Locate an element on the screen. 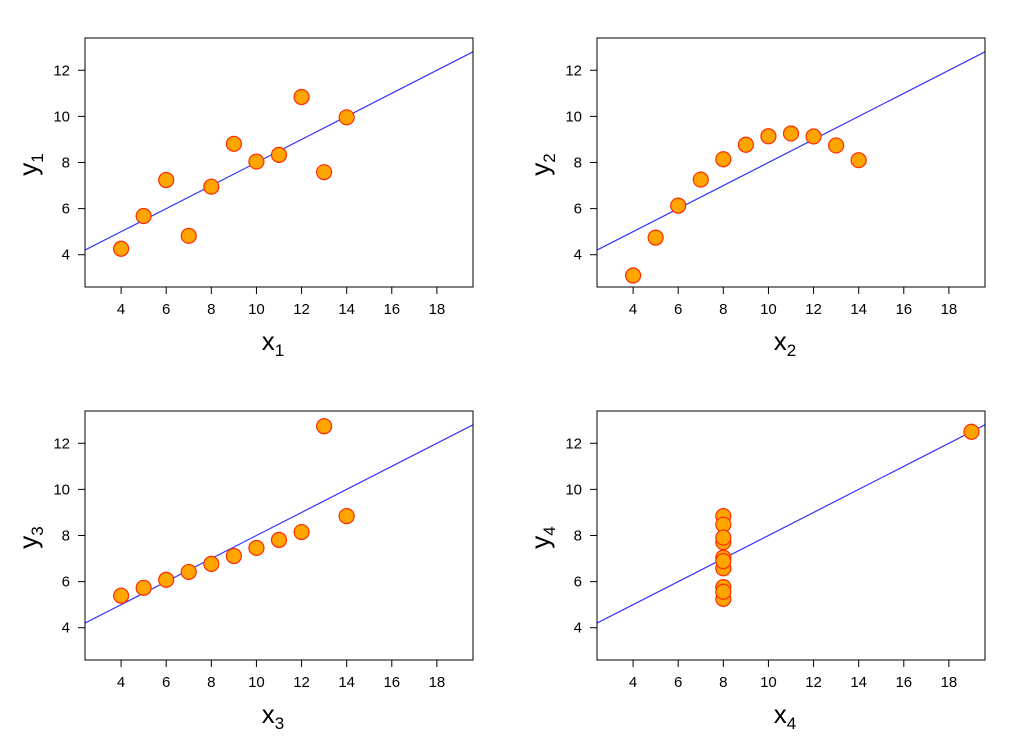 The image size is (1024, 745). y-axis-label: y2 is located at coordinates (542, 164).